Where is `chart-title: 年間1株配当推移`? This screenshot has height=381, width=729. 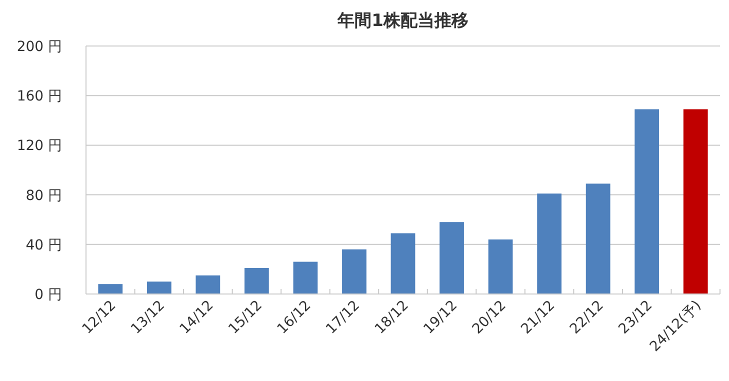 chart-title: 年間1株配当推移 is located at coordinates (402, 21).